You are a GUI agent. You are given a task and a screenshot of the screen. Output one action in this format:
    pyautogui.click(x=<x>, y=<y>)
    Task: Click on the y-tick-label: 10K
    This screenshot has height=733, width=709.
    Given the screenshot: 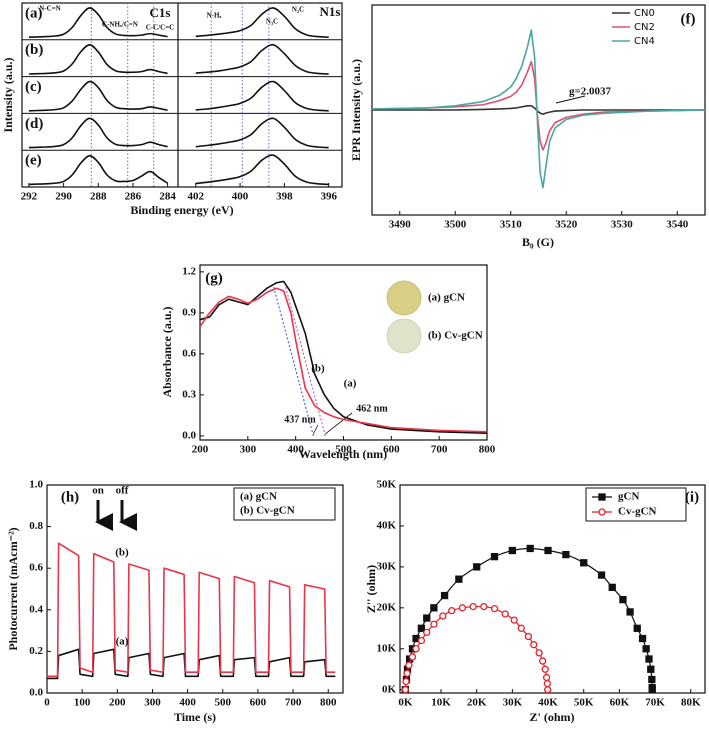 What is the action you would take?
    pyautogui.click(x=386, y=648)
    